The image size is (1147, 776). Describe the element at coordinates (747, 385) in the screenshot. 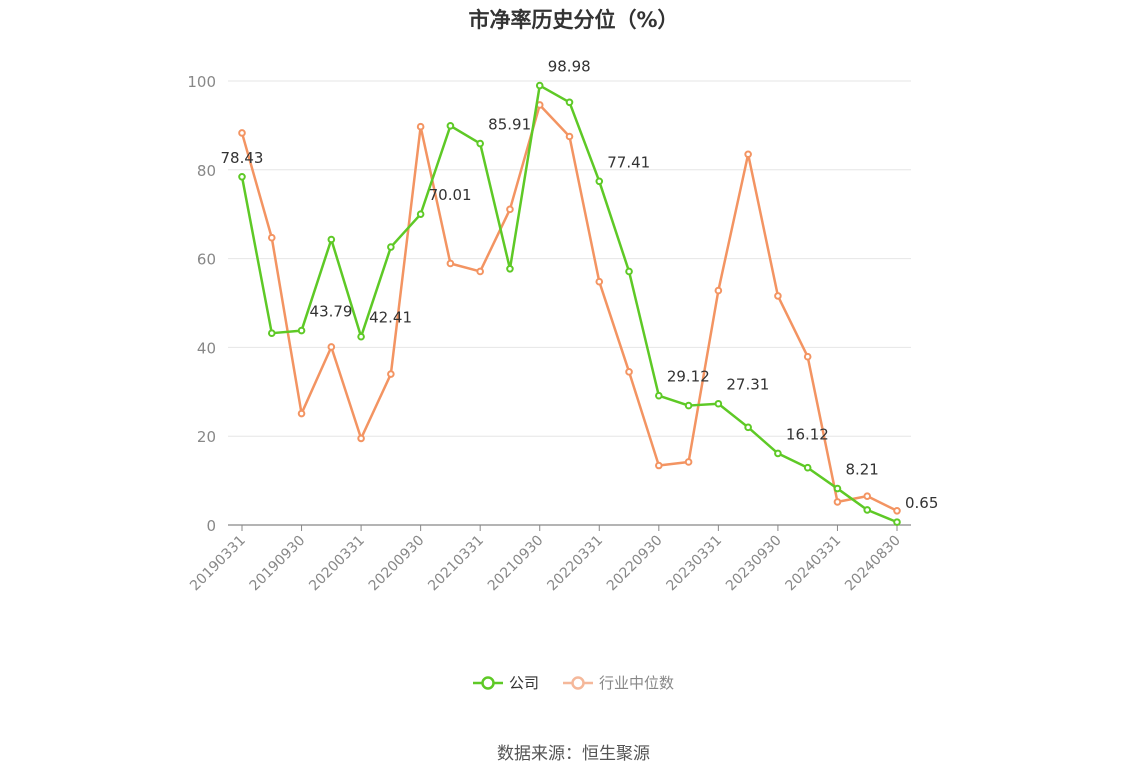

I see `data-label: 27.31` at that location.